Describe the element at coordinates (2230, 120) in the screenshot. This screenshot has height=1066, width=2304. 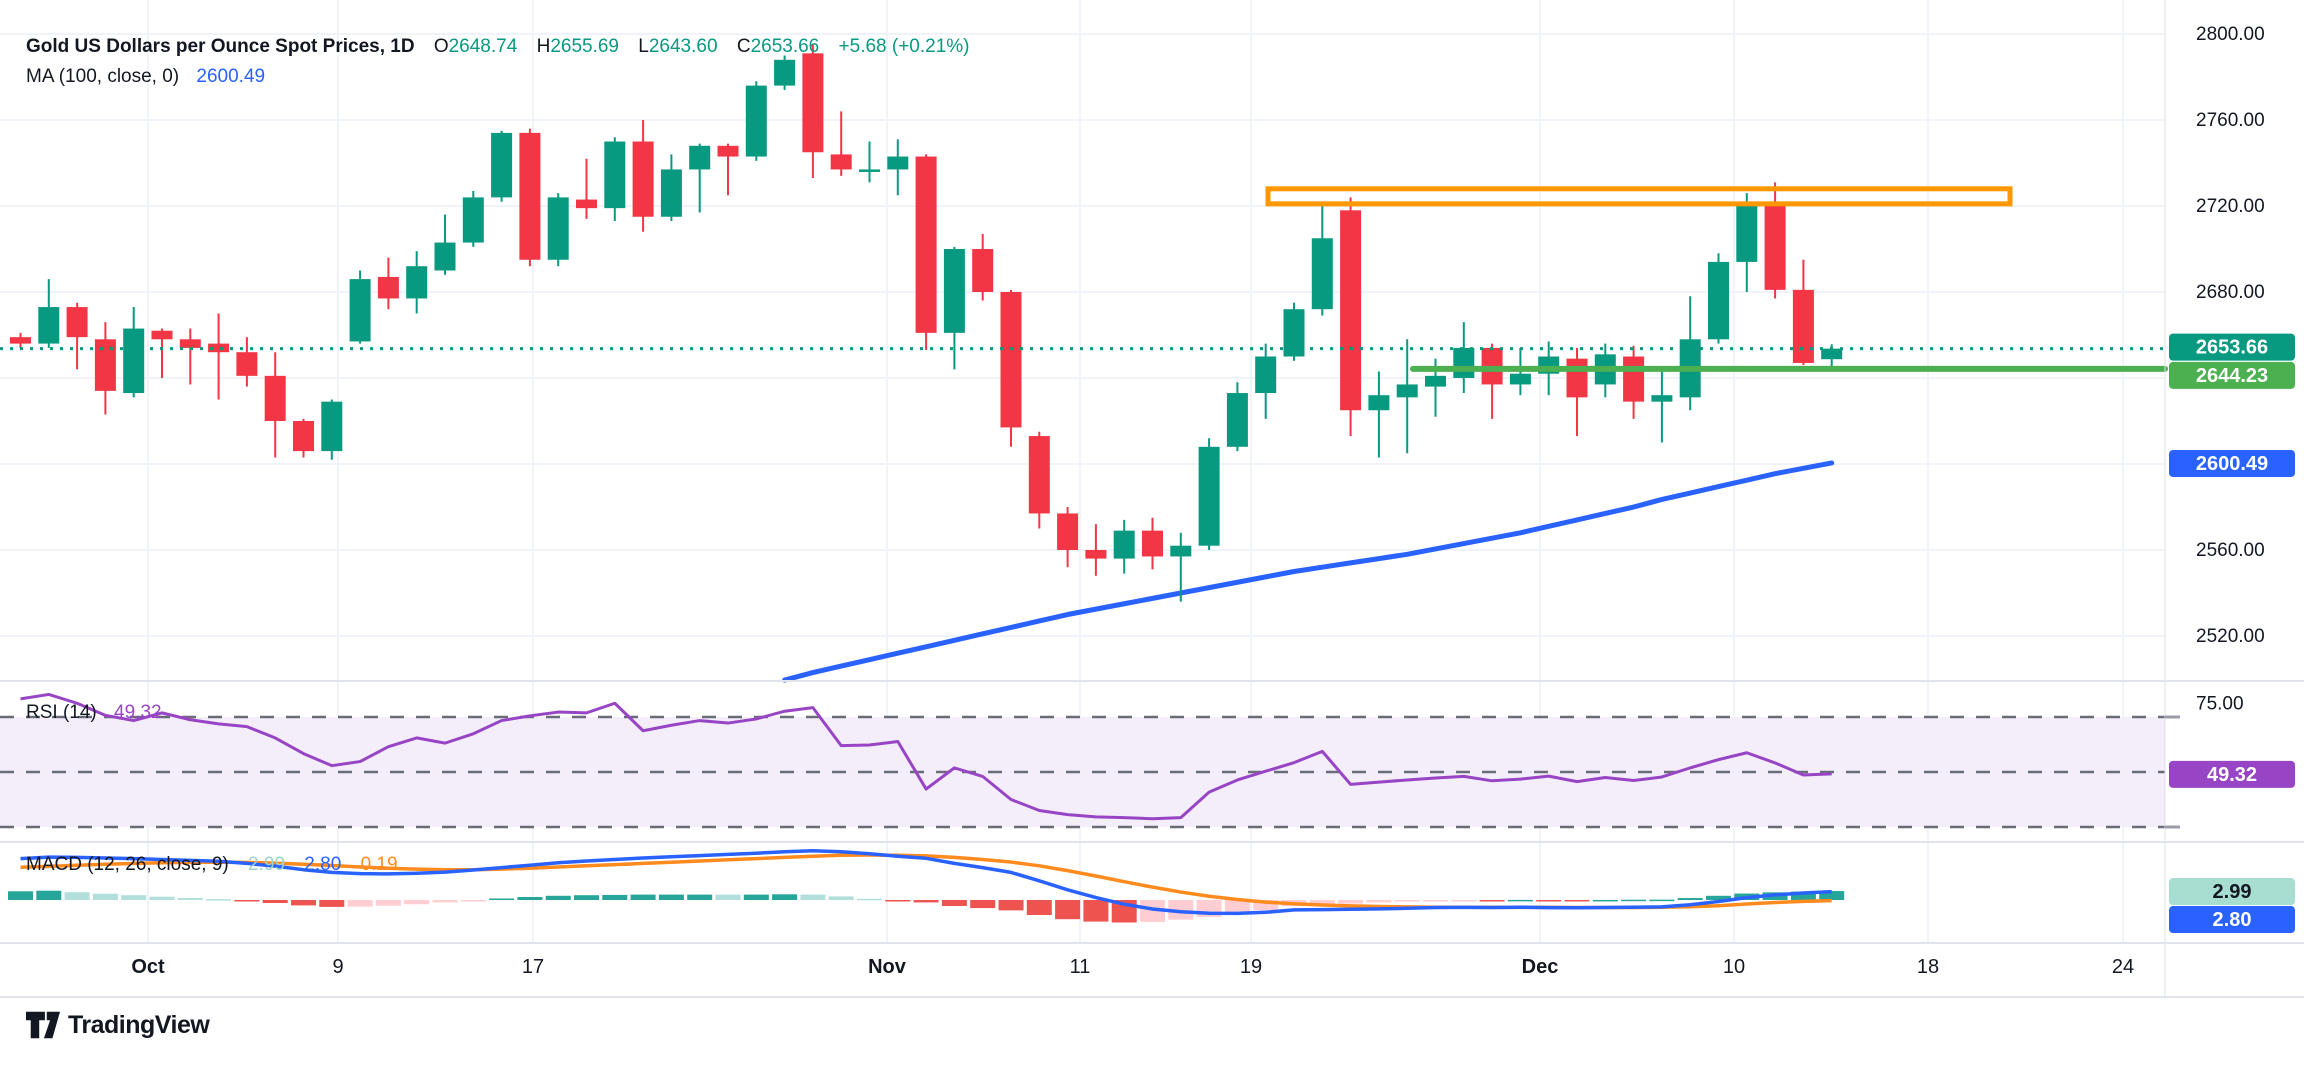
I see `price-tick-label: 2760.00` at that location.